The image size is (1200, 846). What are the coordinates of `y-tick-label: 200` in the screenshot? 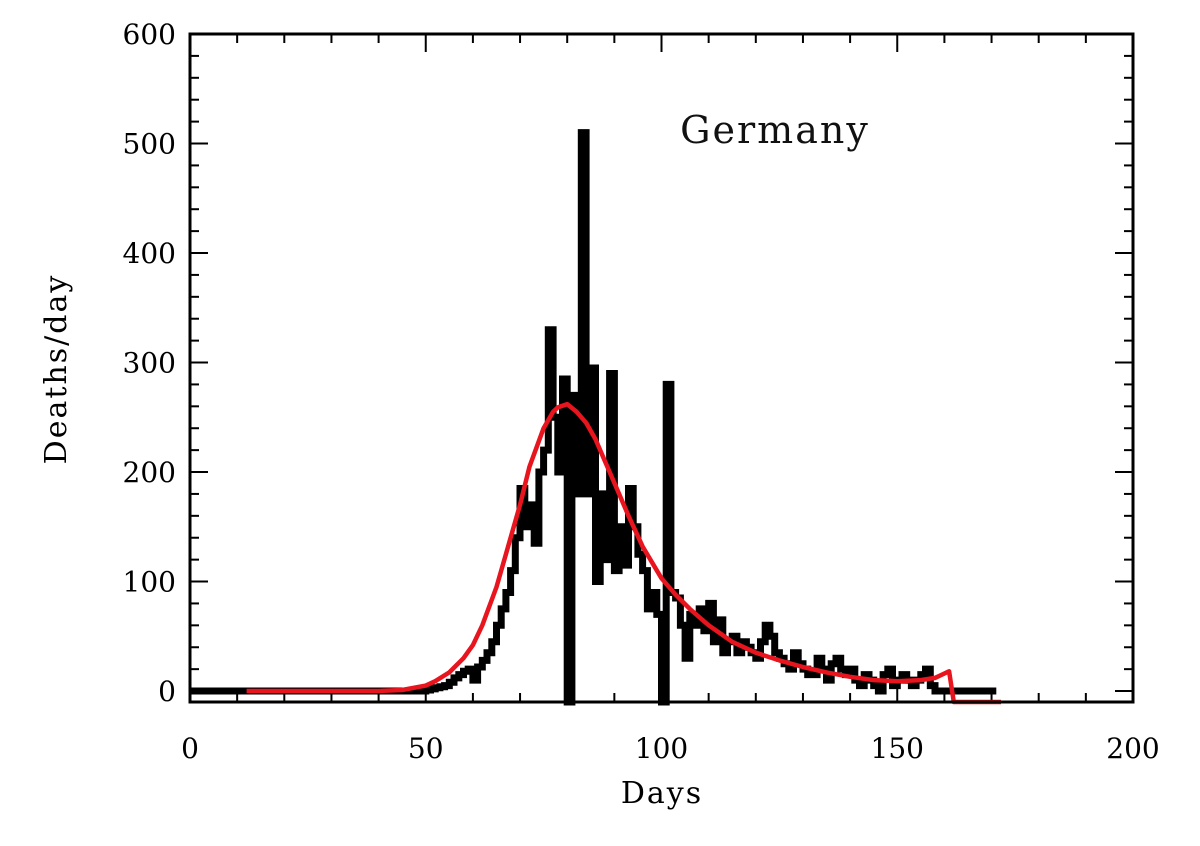 It's located at (149, 472).